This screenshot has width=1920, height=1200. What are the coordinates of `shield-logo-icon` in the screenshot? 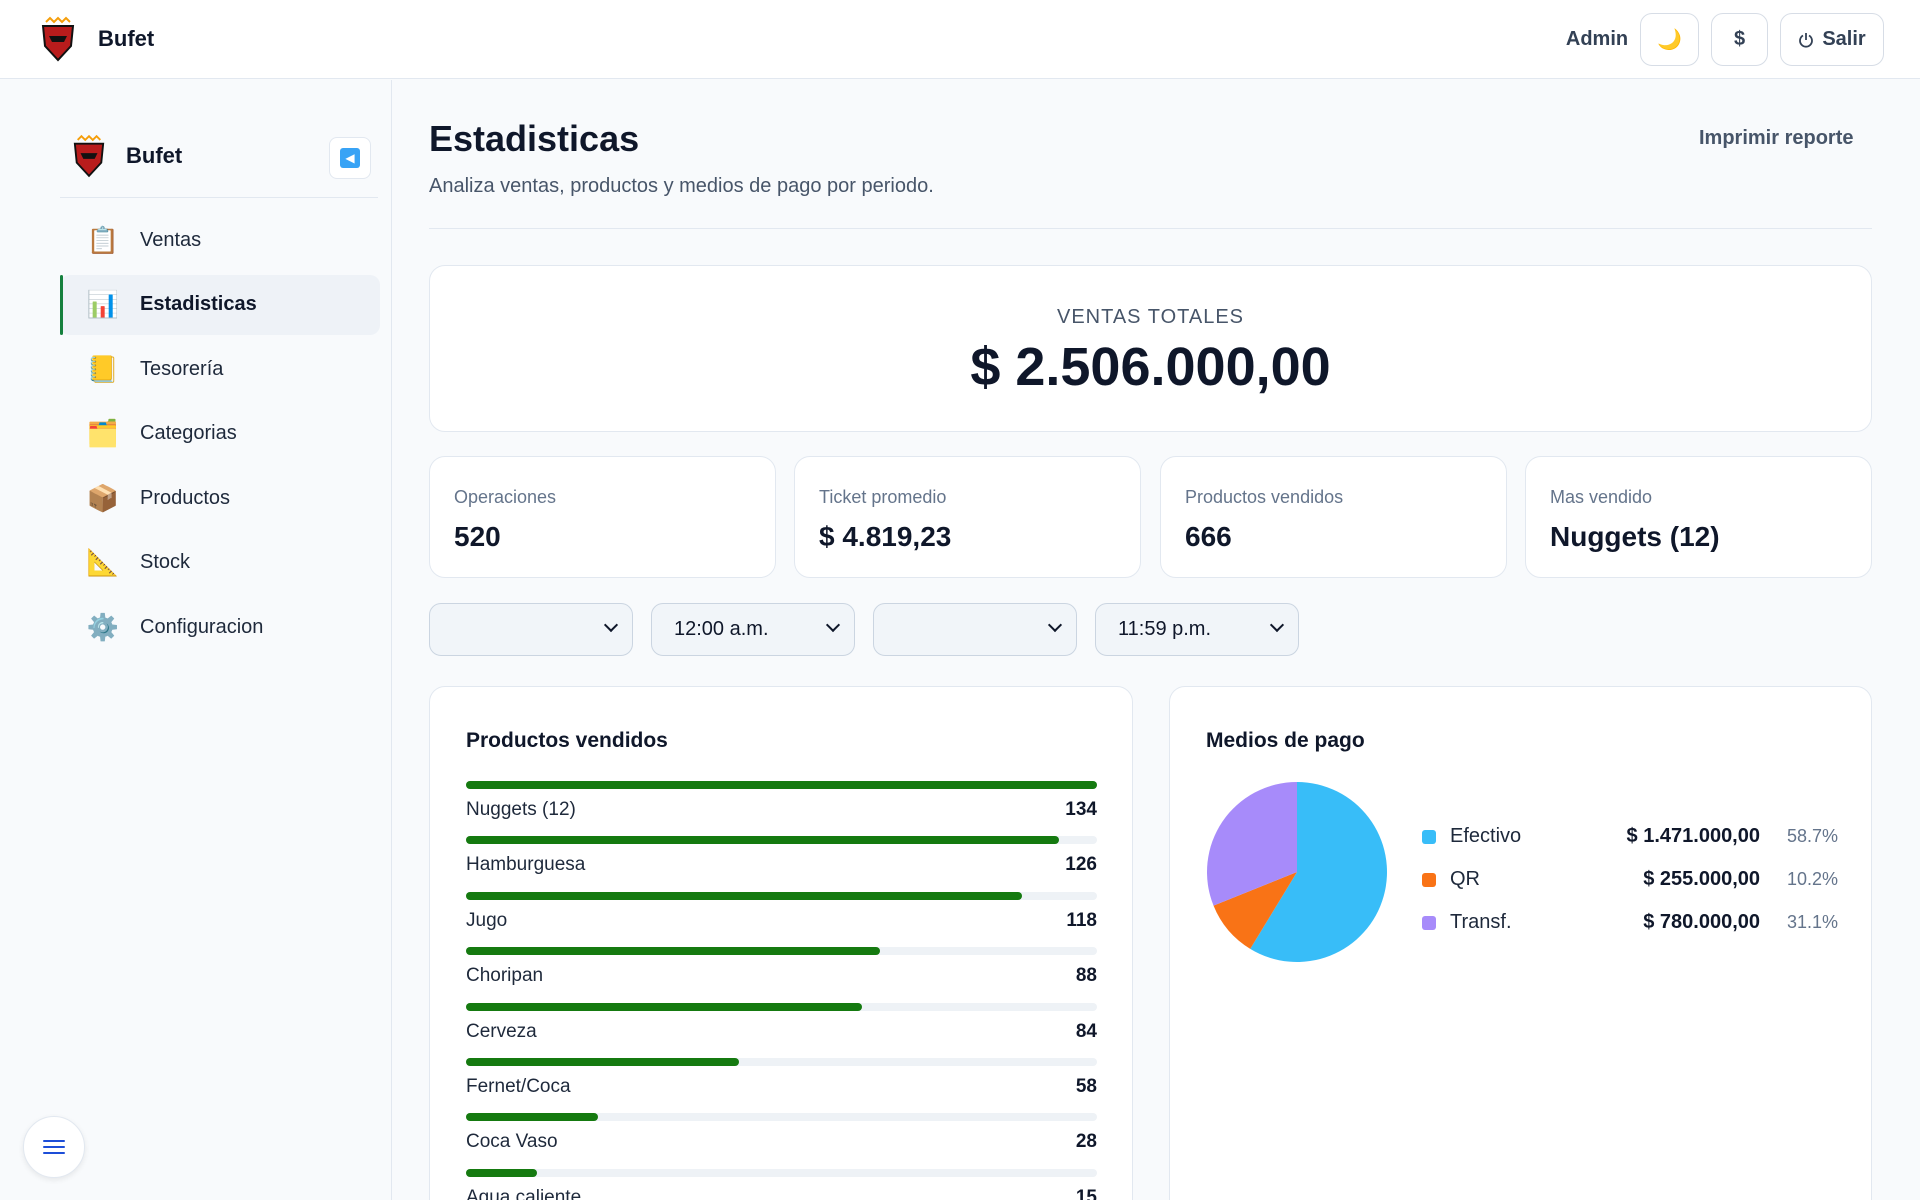 It's located at (89, 156).